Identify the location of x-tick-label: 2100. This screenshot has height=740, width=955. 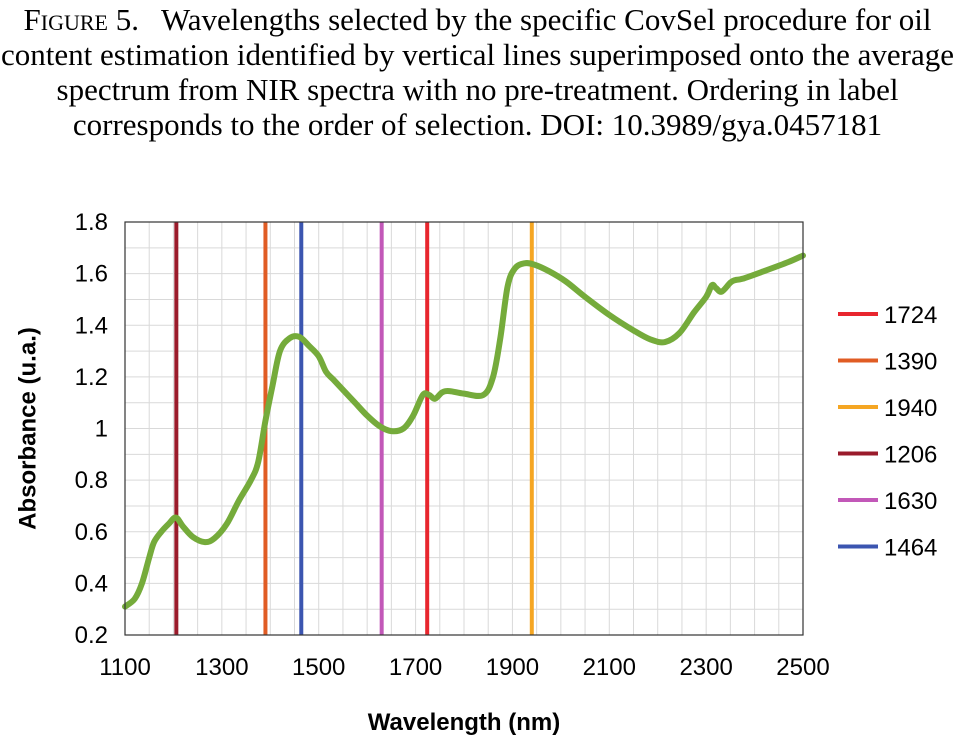
(609, 667).